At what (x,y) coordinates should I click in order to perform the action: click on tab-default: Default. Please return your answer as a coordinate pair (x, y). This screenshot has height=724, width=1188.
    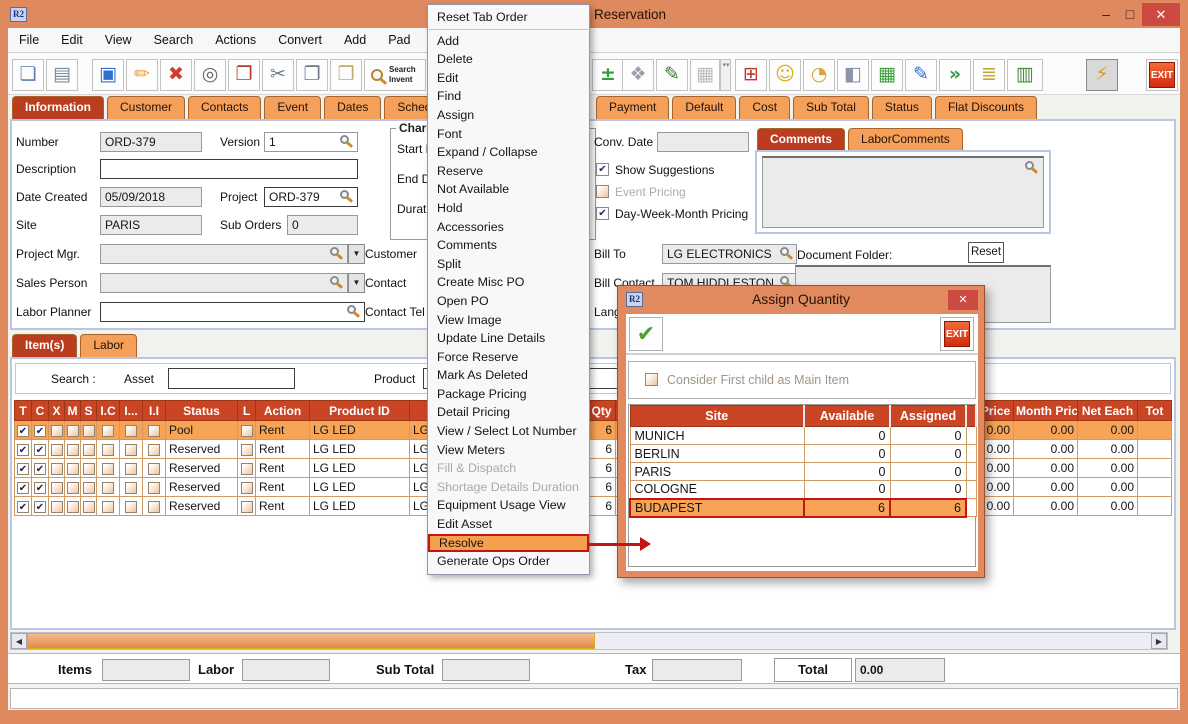
    Looking at the image, I should click on (704, 107).